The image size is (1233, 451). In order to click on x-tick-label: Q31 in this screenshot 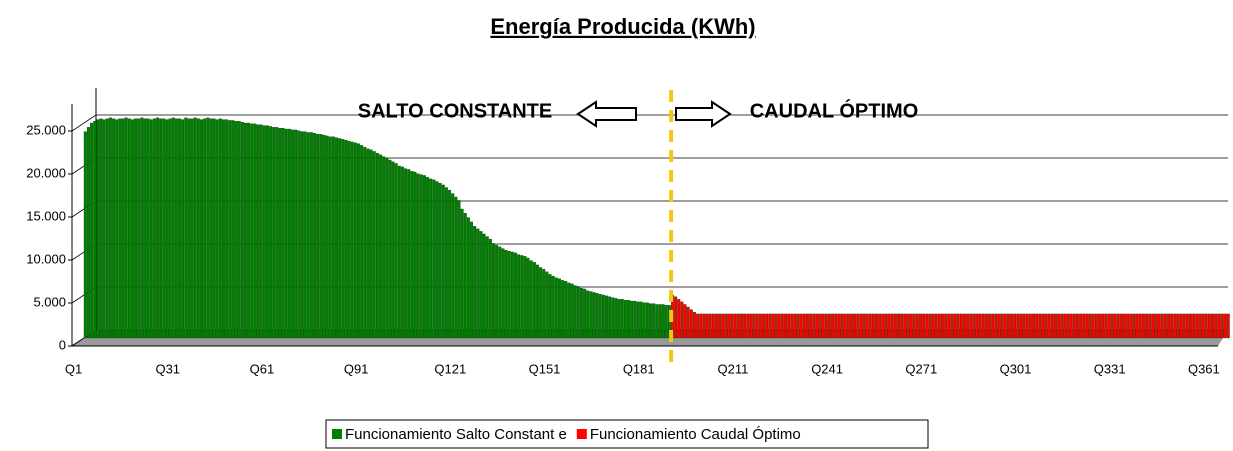, I will do `click(167, 368)`.